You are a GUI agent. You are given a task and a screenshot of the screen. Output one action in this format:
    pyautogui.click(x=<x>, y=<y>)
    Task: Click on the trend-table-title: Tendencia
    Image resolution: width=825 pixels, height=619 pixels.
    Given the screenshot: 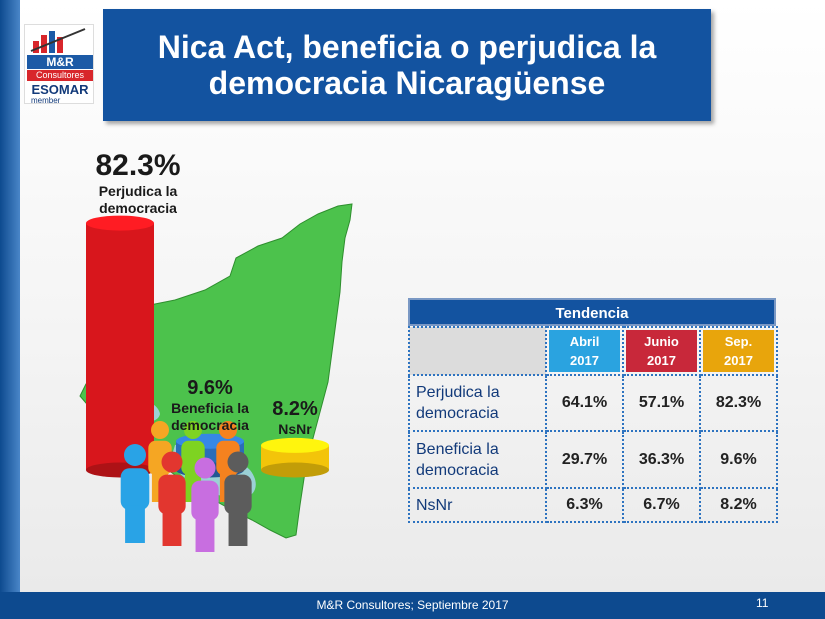 What is the action you would take?
    pyautogui.click(x=592, y=312)
    